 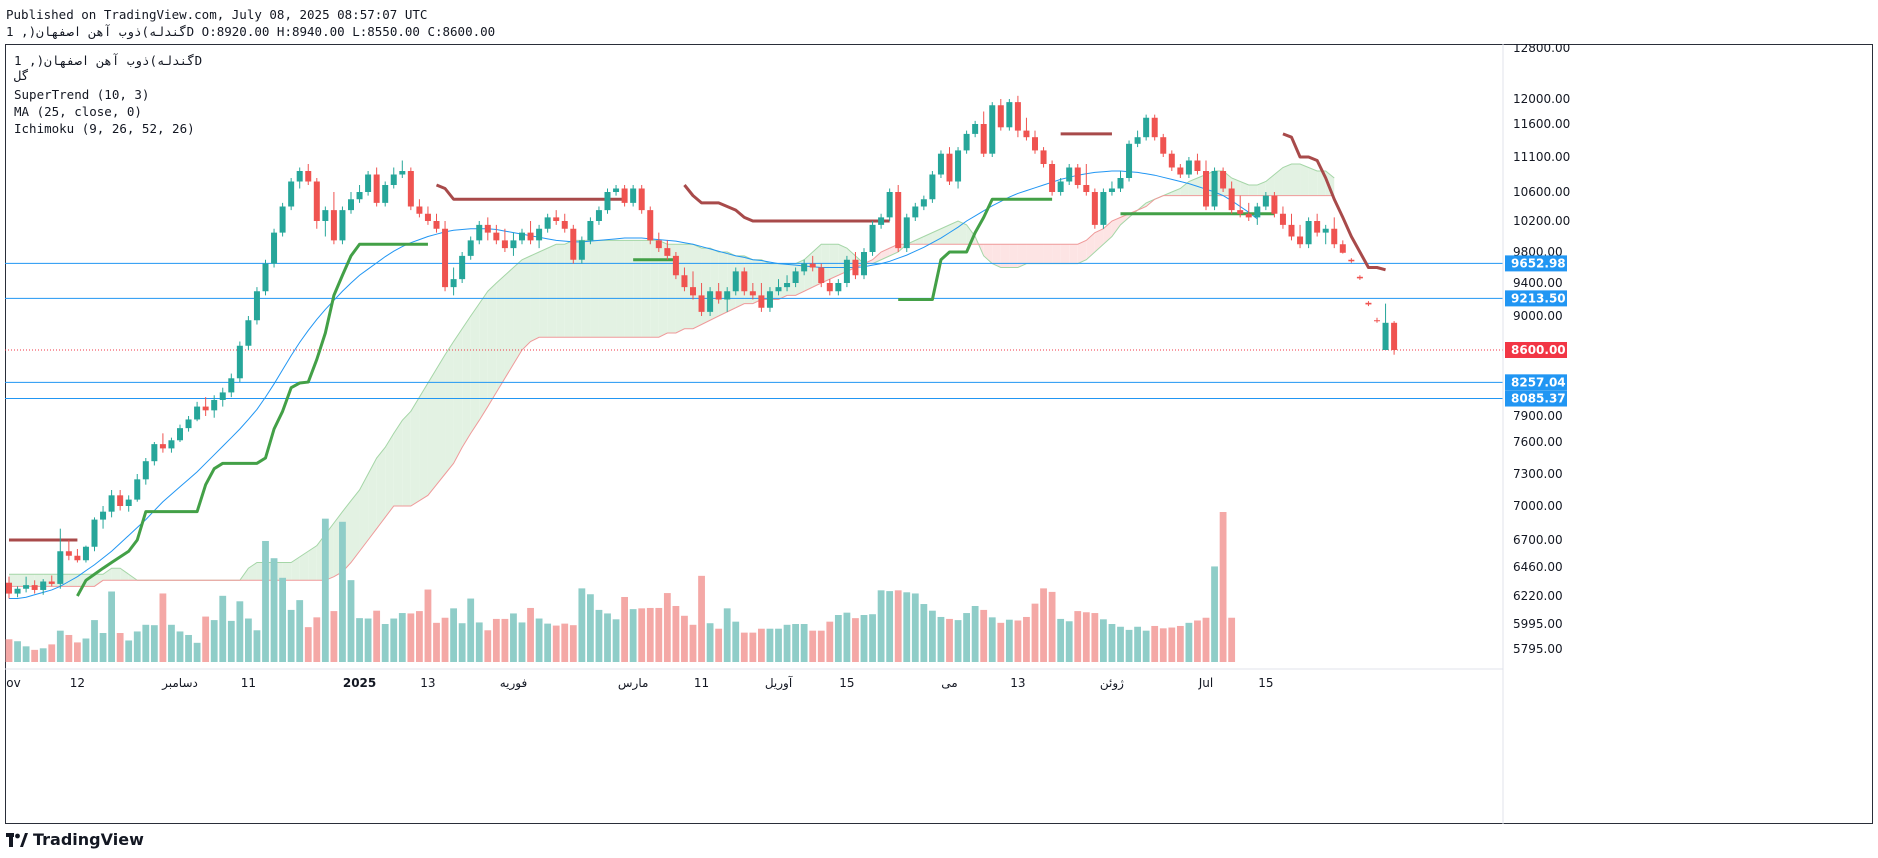 I want to click on time-tick-label: Nov, so click(x=13, y=683).